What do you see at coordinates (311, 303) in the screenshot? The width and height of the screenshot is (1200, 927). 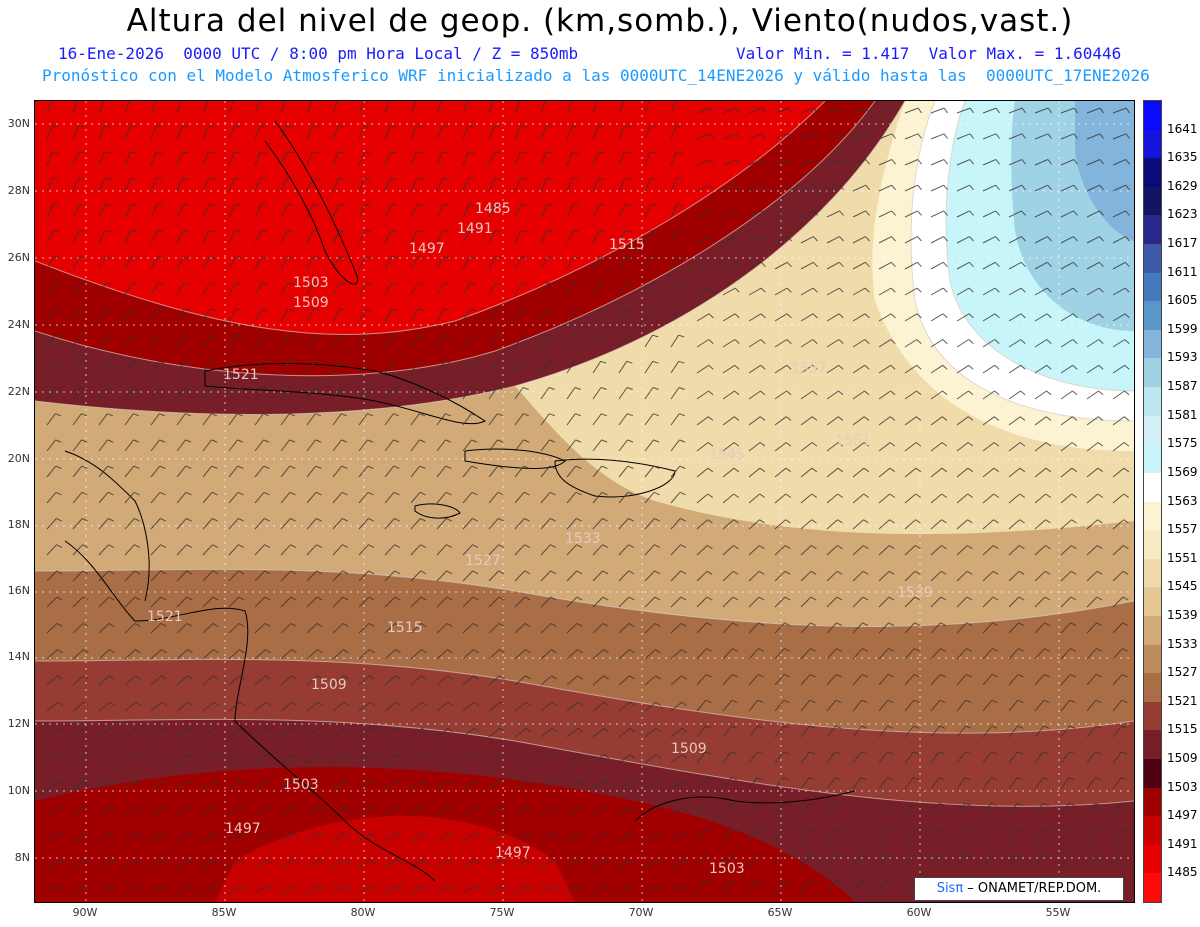 I see `contour-label: 1509` at bounding box center [311, 303].